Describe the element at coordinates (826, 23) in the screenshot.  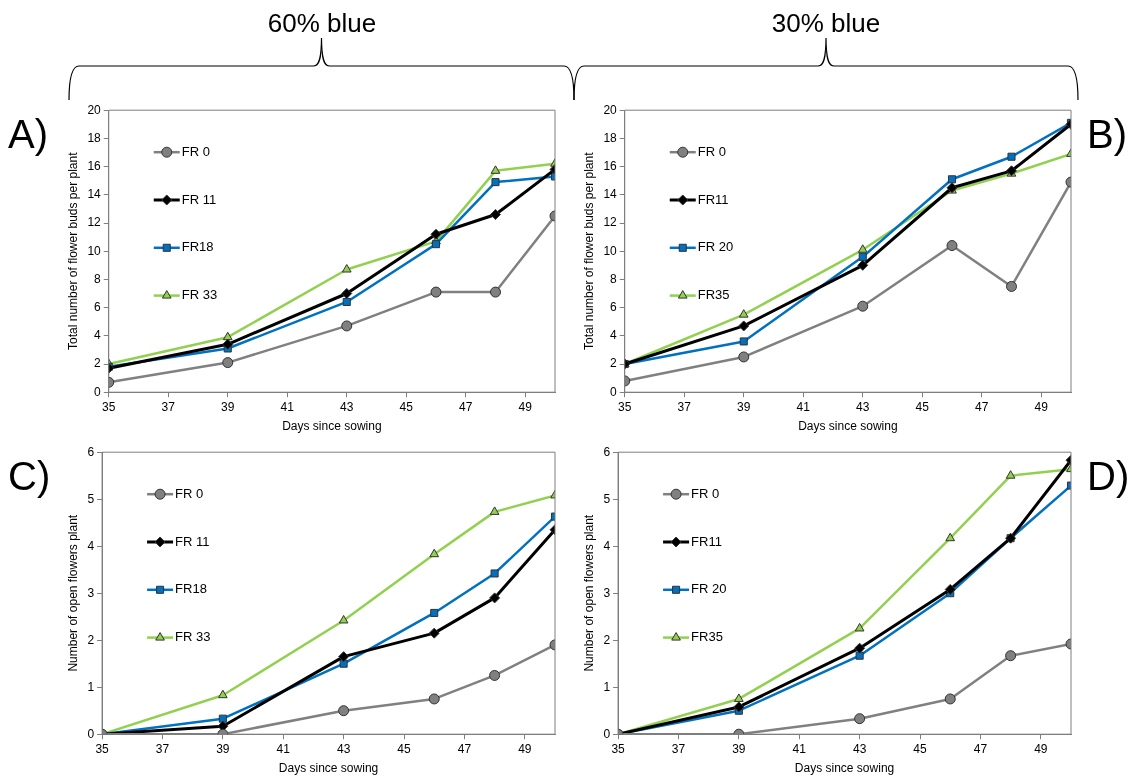
I see `chart-title: 30% blue` at that location.